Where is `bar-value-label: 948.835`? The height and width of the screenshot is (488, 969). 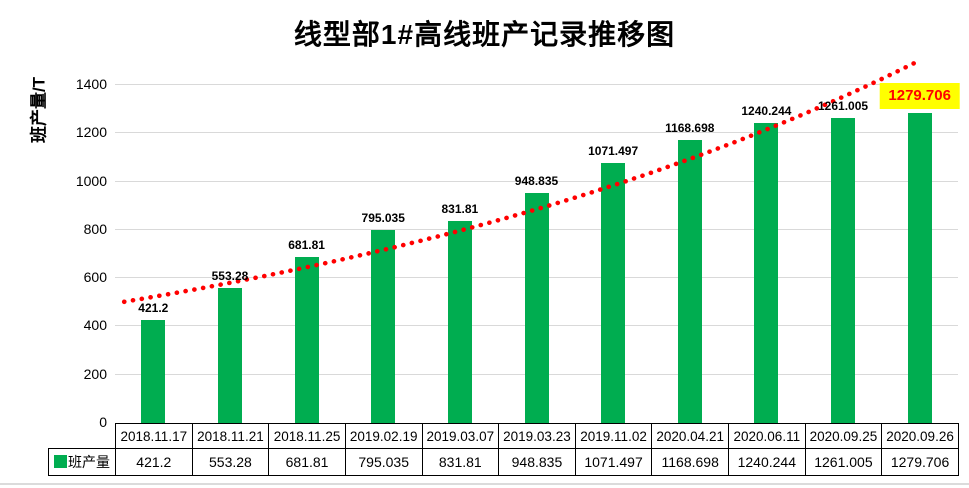
bar-value-label: 948.835 is located at coordinates (536, 181).